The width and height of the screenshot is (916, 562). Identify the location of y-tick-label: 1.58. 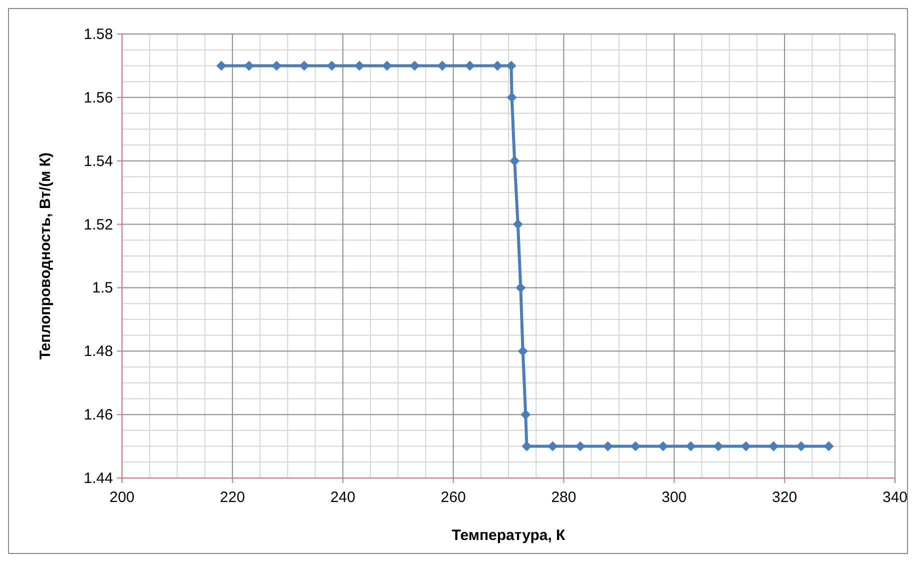
(98, 34).